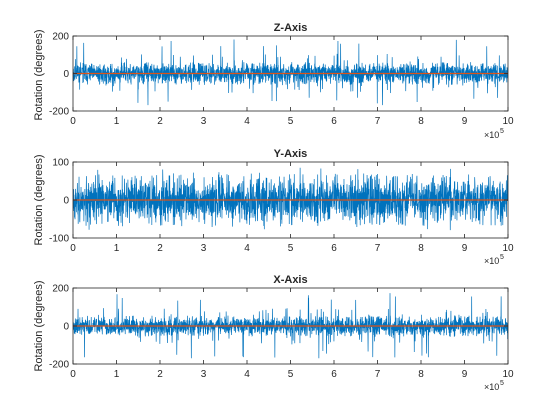 The width and height of the screenshot is (560, 420). What do you see at coordinates (59, 239) in the screenshot?
I see `y-tick-label: -100` at bounding box center [59, 239].